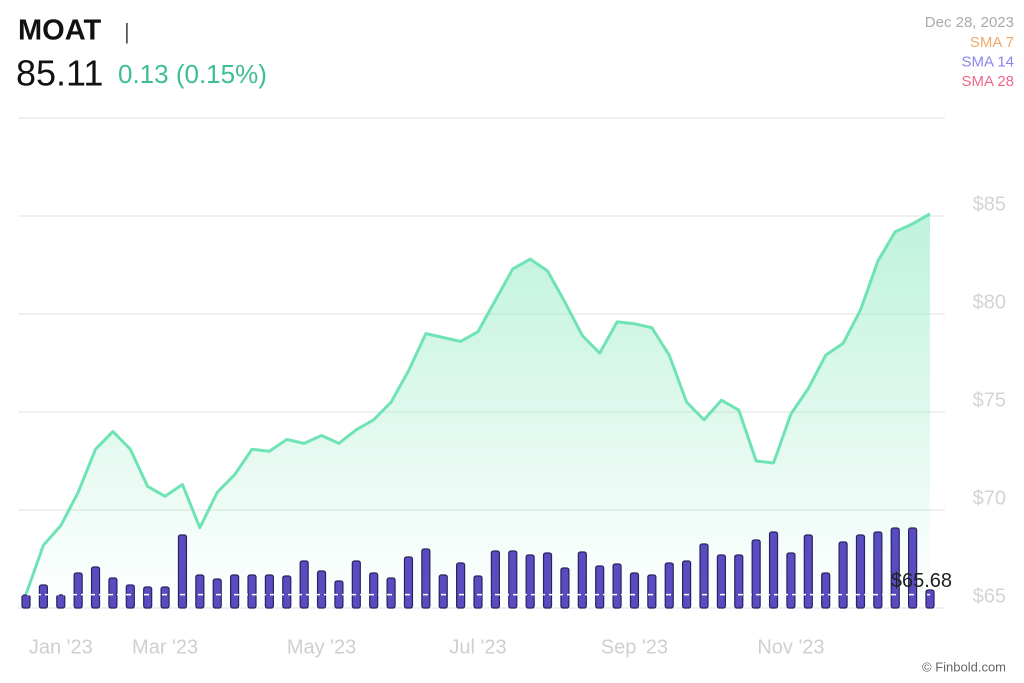 The width and height of the screenshot is (1024, 683). What do you see at coordinates (192, 74) in the screenshot?
I see `change: 0.13 (0.15%)` at bounding box center [192, 74].